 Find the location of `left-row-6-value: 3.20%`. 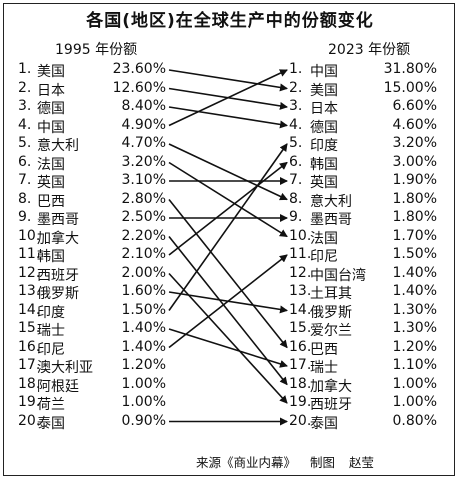

left-row-6-value: 3.20% is located at coordinates (143, 161).